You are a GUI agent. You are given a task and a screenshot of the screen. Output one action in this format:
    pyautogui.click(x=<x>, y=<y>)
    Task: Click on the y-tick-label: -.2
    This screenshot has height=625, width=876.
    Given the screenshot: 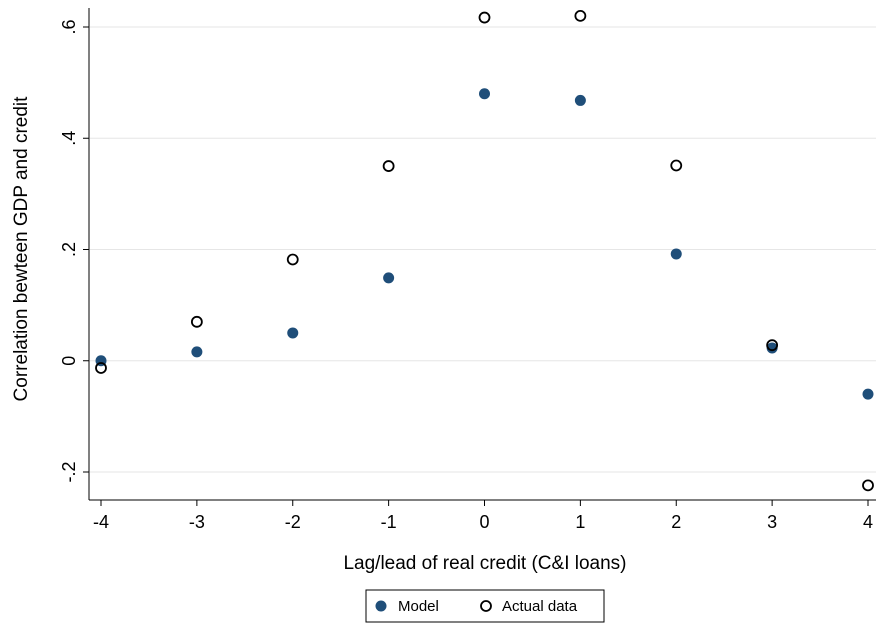 What is the action you would take?
    pyautogui.click(x=69, y=471)
    